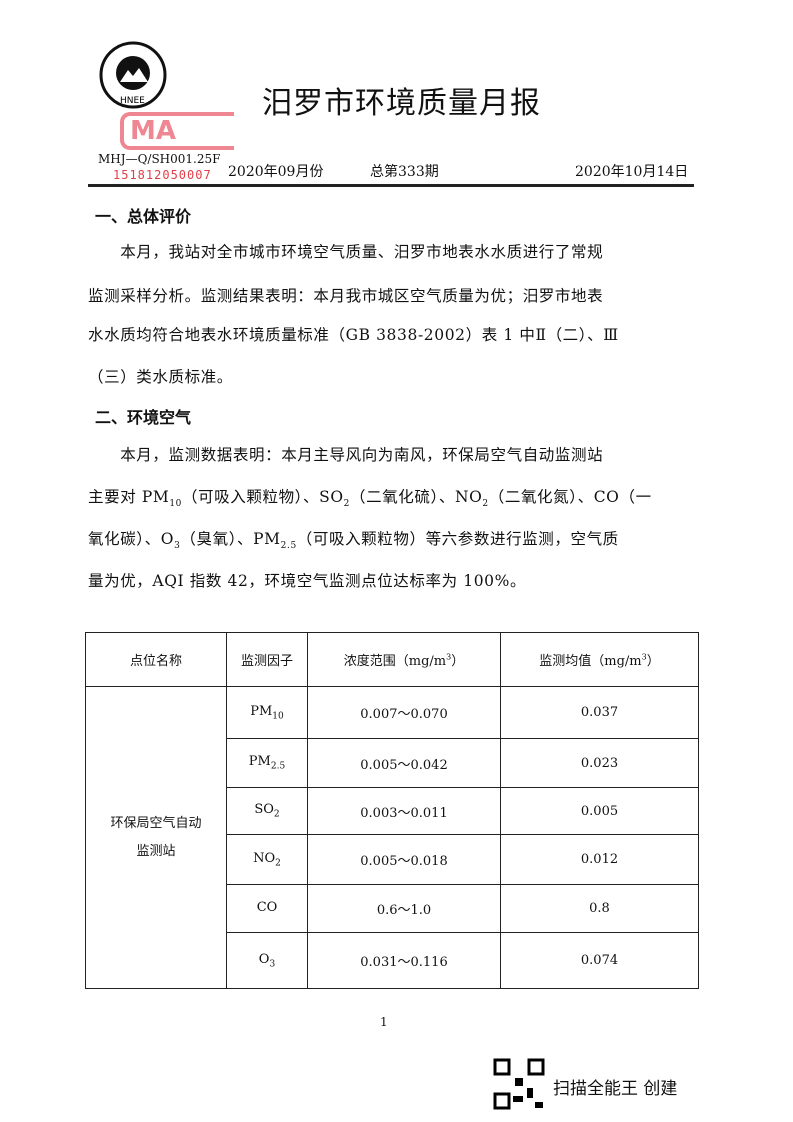 The height and width of the screenshot is (1122, 793). What do you see at coordinates (177, 131) in the screenshot?
I see `cma-stamp: MA` at bounding box center [177, 131].